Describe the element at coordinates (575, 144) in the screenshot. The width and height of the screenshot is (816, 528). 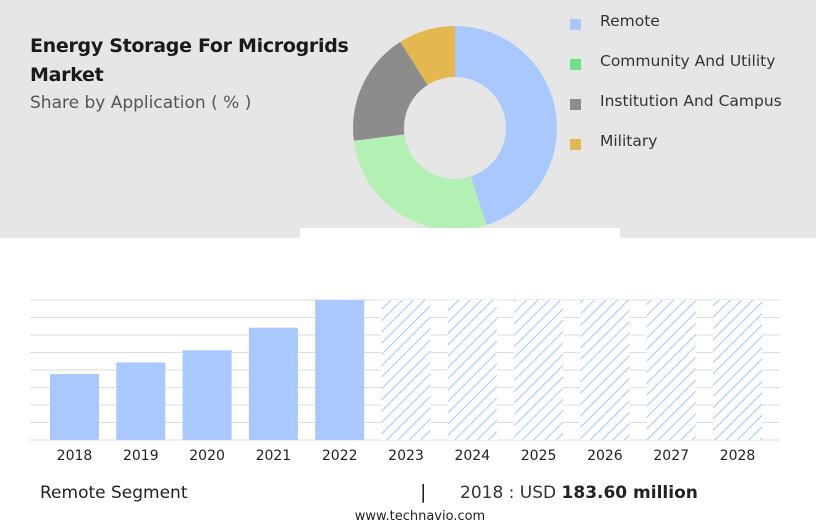
I see `legend-swatch-military` at that location.